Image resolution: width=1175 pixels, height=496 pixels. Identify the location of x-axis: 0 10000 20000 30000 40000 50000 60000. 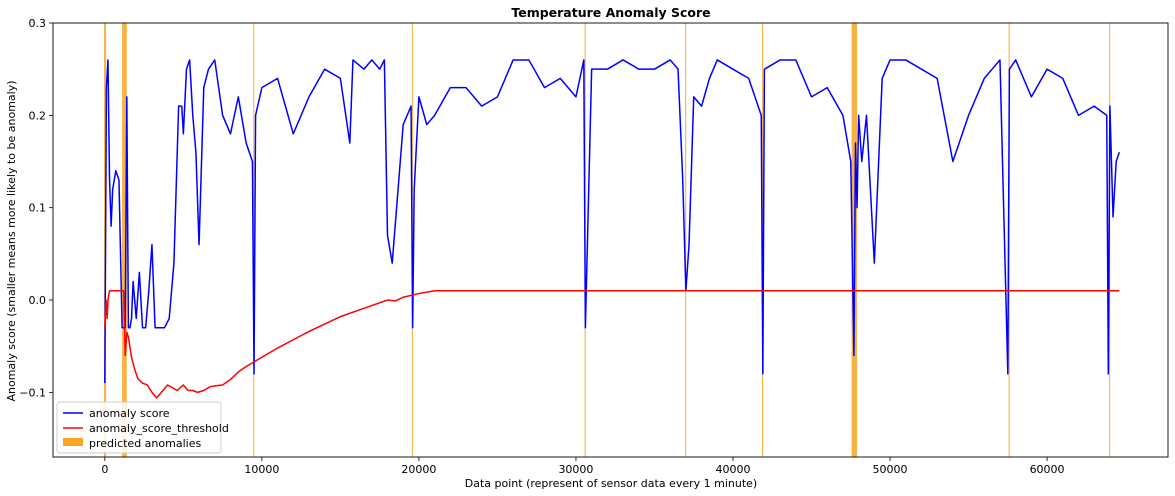
(583, 466).